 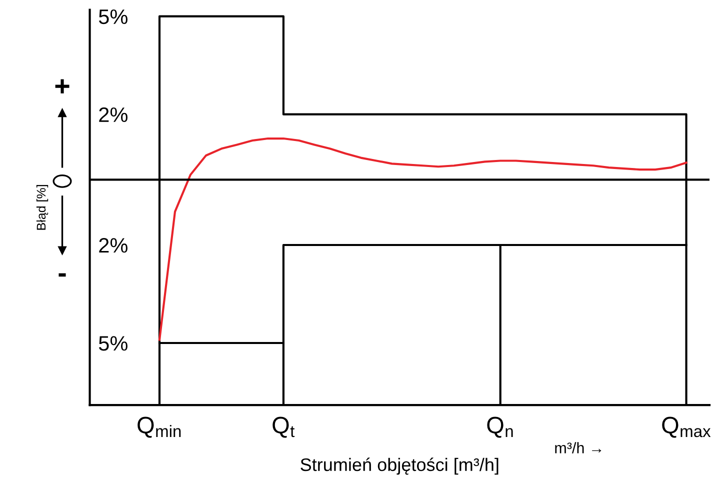 What do you see at coordinates (399, 466) in the screenshot?
I see `x-axis-title: Strumień objętości [m³/h]` at bounding box center [399, 466].